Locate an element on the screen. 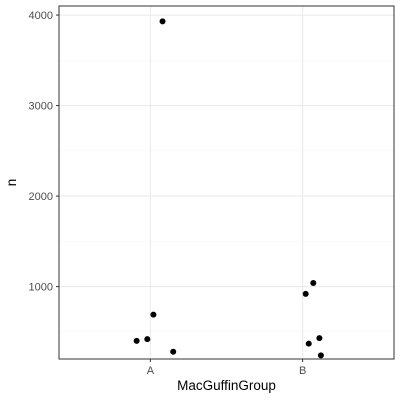 Image resolution: width=400 pixels, height=400 pixels. y-tick-label: 4000 is located at coordinates (41, 16).